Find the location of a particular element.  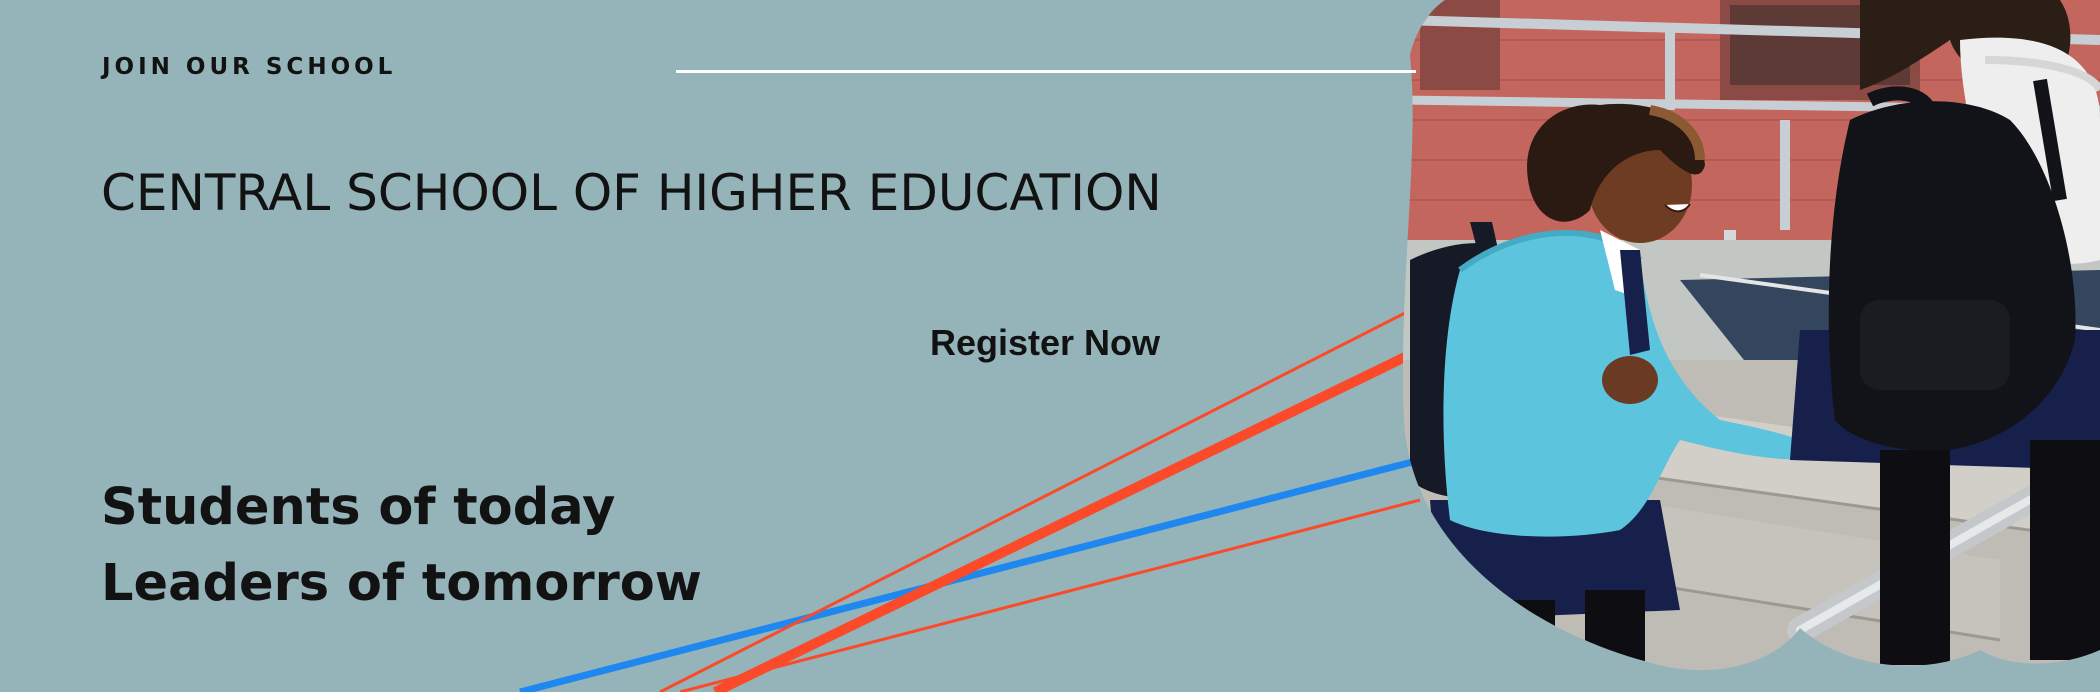

page-title: CENTRAL SCHOOL OF HIGHER EDUCATION is located at coordinates (631, 193).